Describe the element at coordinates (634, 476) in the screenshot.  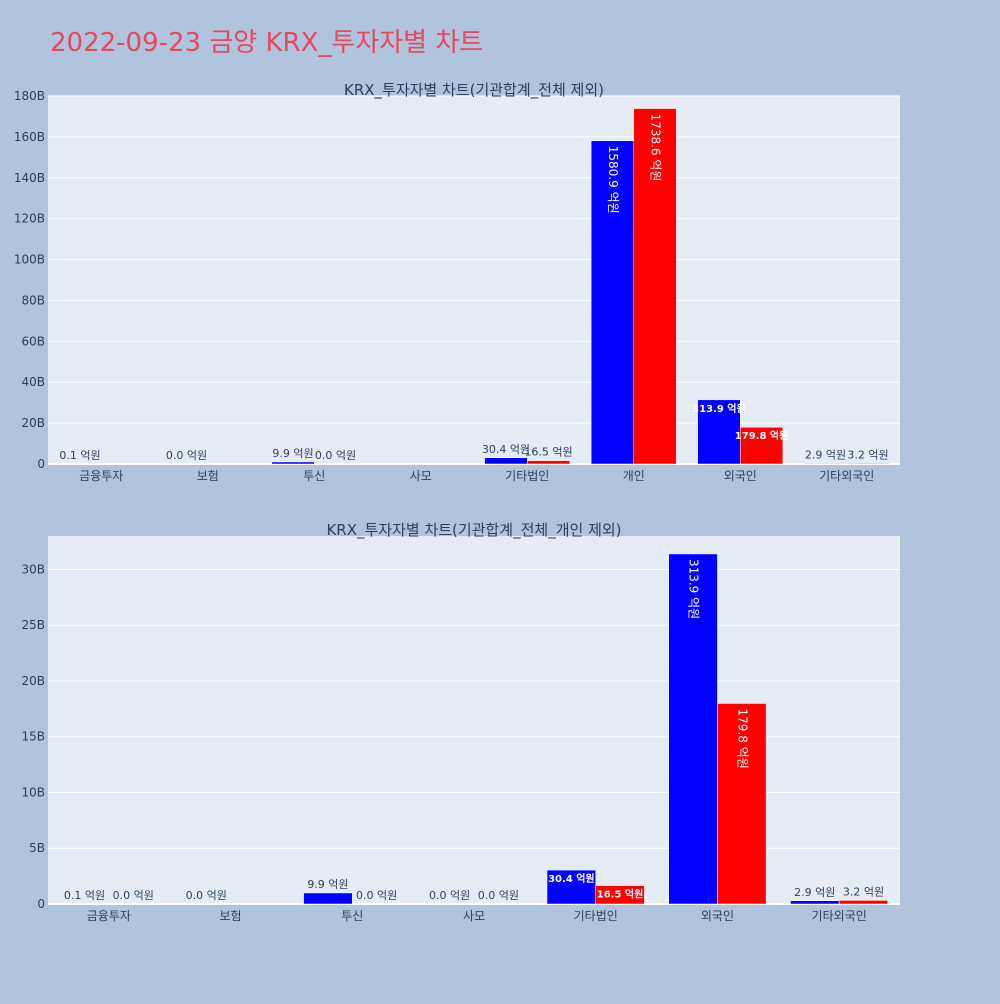
I see `x-tick-label: 개인` at that location.